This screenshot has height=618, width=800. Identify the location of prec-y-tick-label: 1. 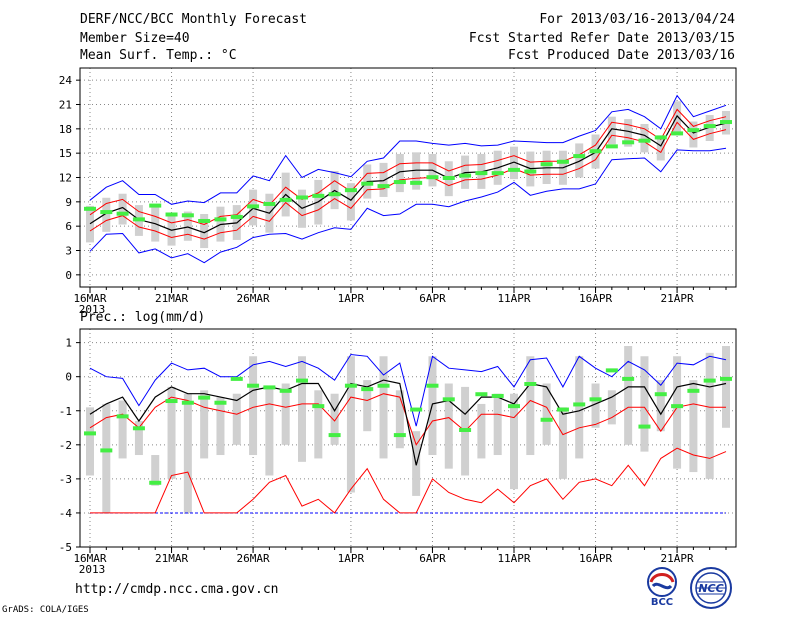
(68, 343).